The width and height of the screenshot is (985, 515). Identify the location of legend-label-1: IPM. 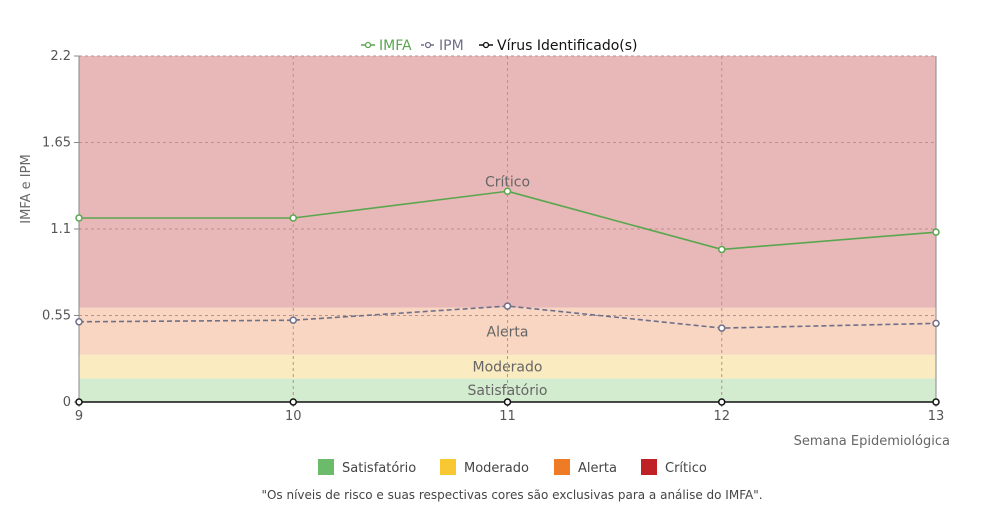
(451, 46).